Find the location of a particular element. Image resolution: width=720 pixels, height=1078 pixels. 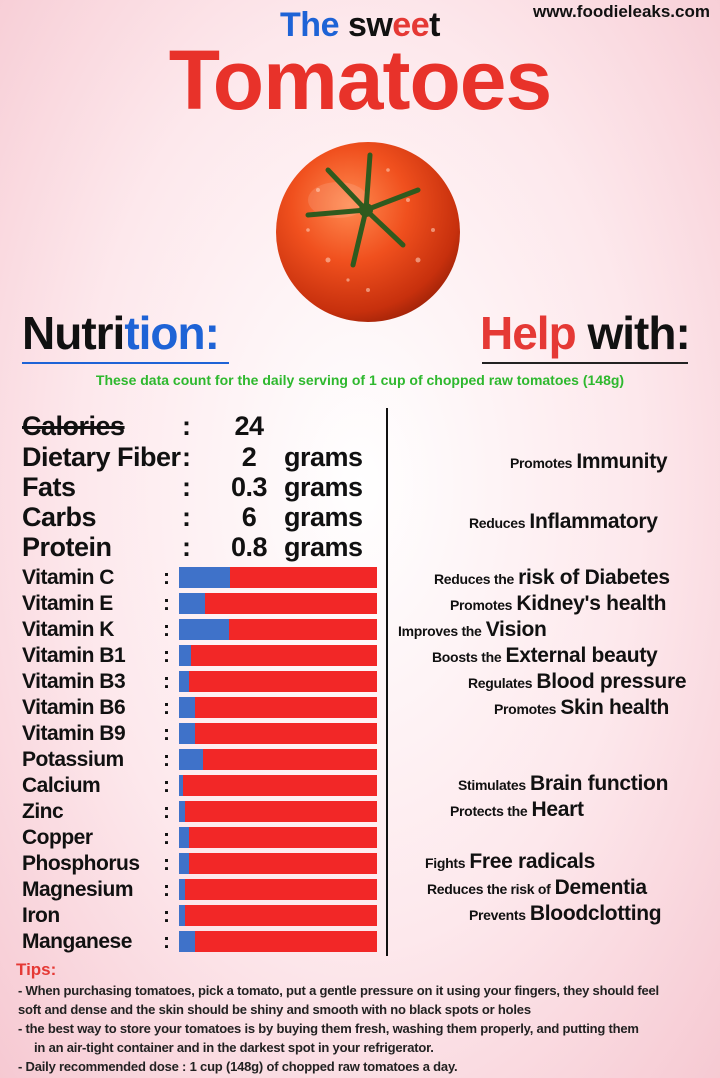

benefit-item: Protects the Heart is located at coordinates (517, 809).